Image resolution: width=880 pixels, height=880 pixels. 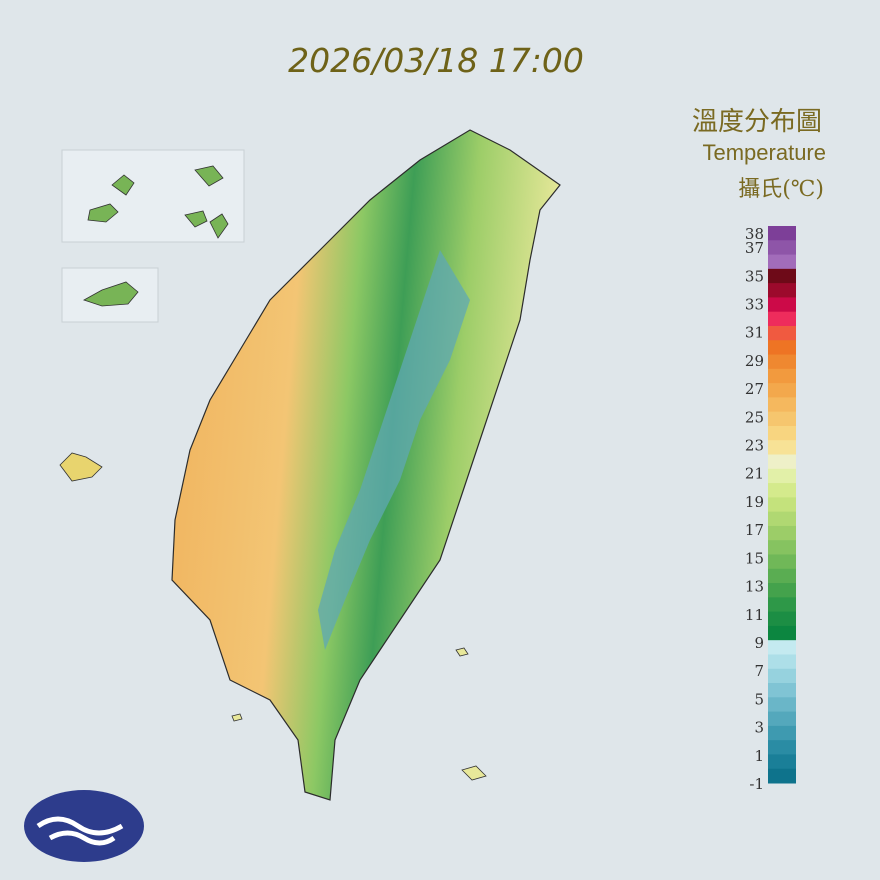 I want to click on legend-tick-label: 23, so click(x=754, y=446).